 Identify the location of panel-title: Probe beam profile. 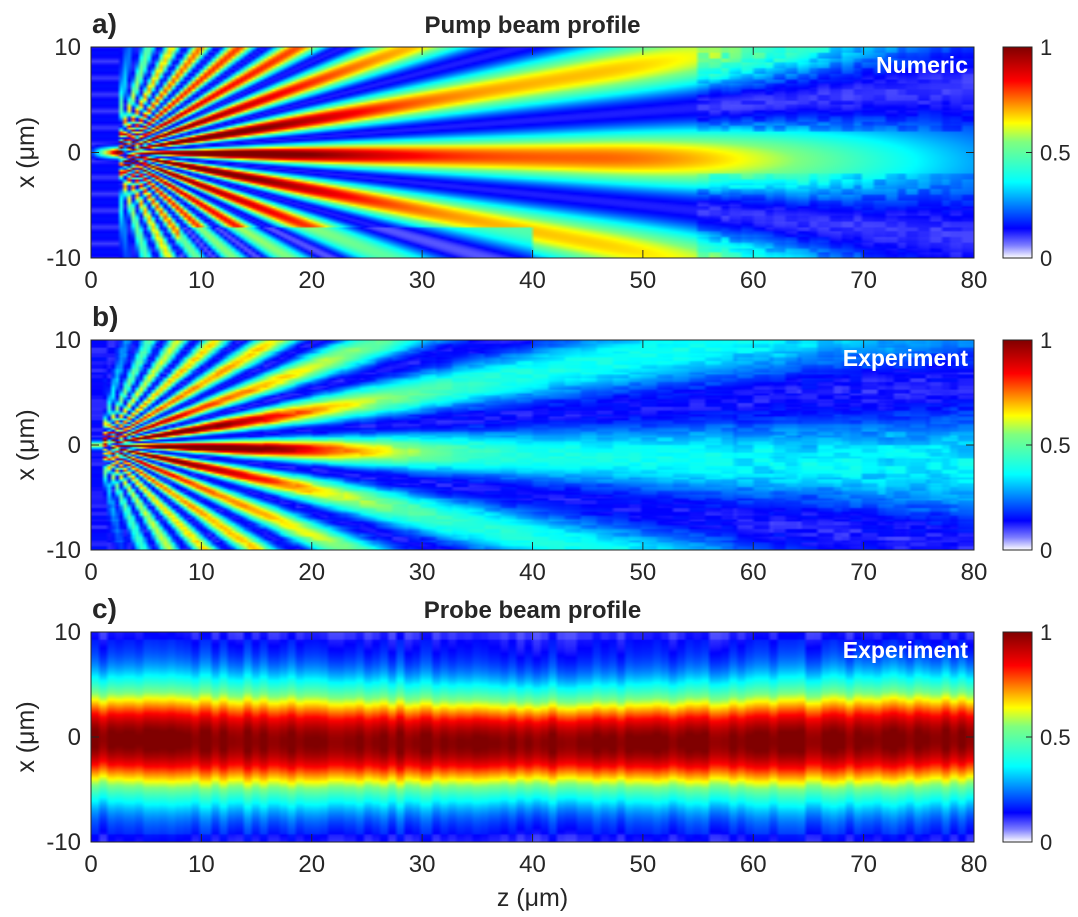
(532, 610).